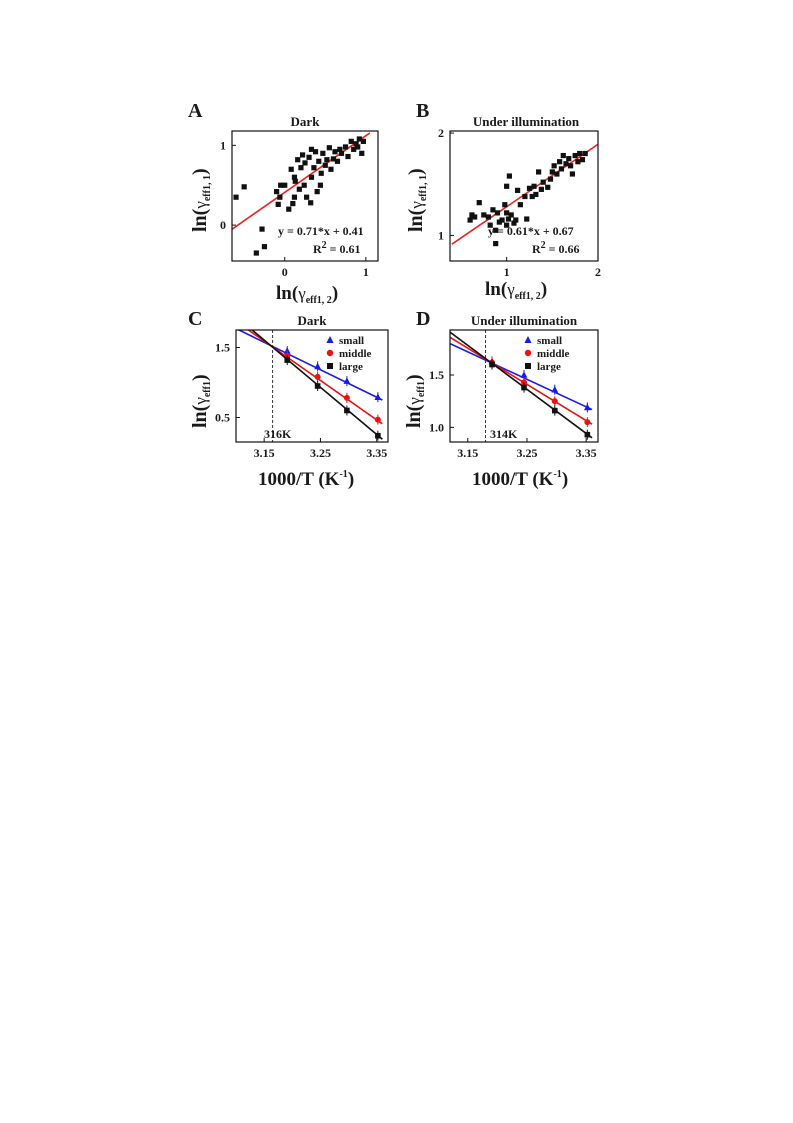  I want to click on panel-a-fit-line, so click(301, 181).